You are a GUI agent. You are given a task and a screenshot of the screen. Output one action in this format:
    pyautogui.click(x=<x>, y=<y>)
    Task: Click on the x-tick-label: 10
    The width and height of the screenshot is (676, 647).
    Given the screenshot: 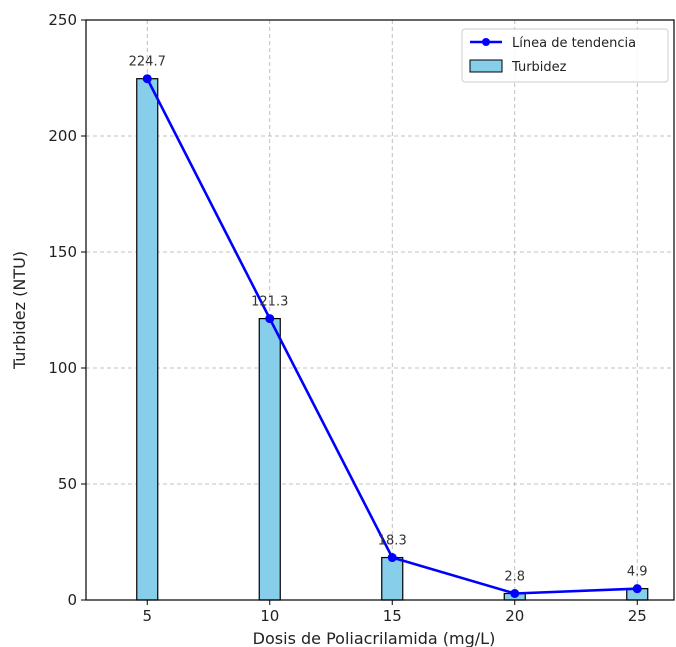 What is the action you would take?
    pyautogui.click(x=269, y=616)
    